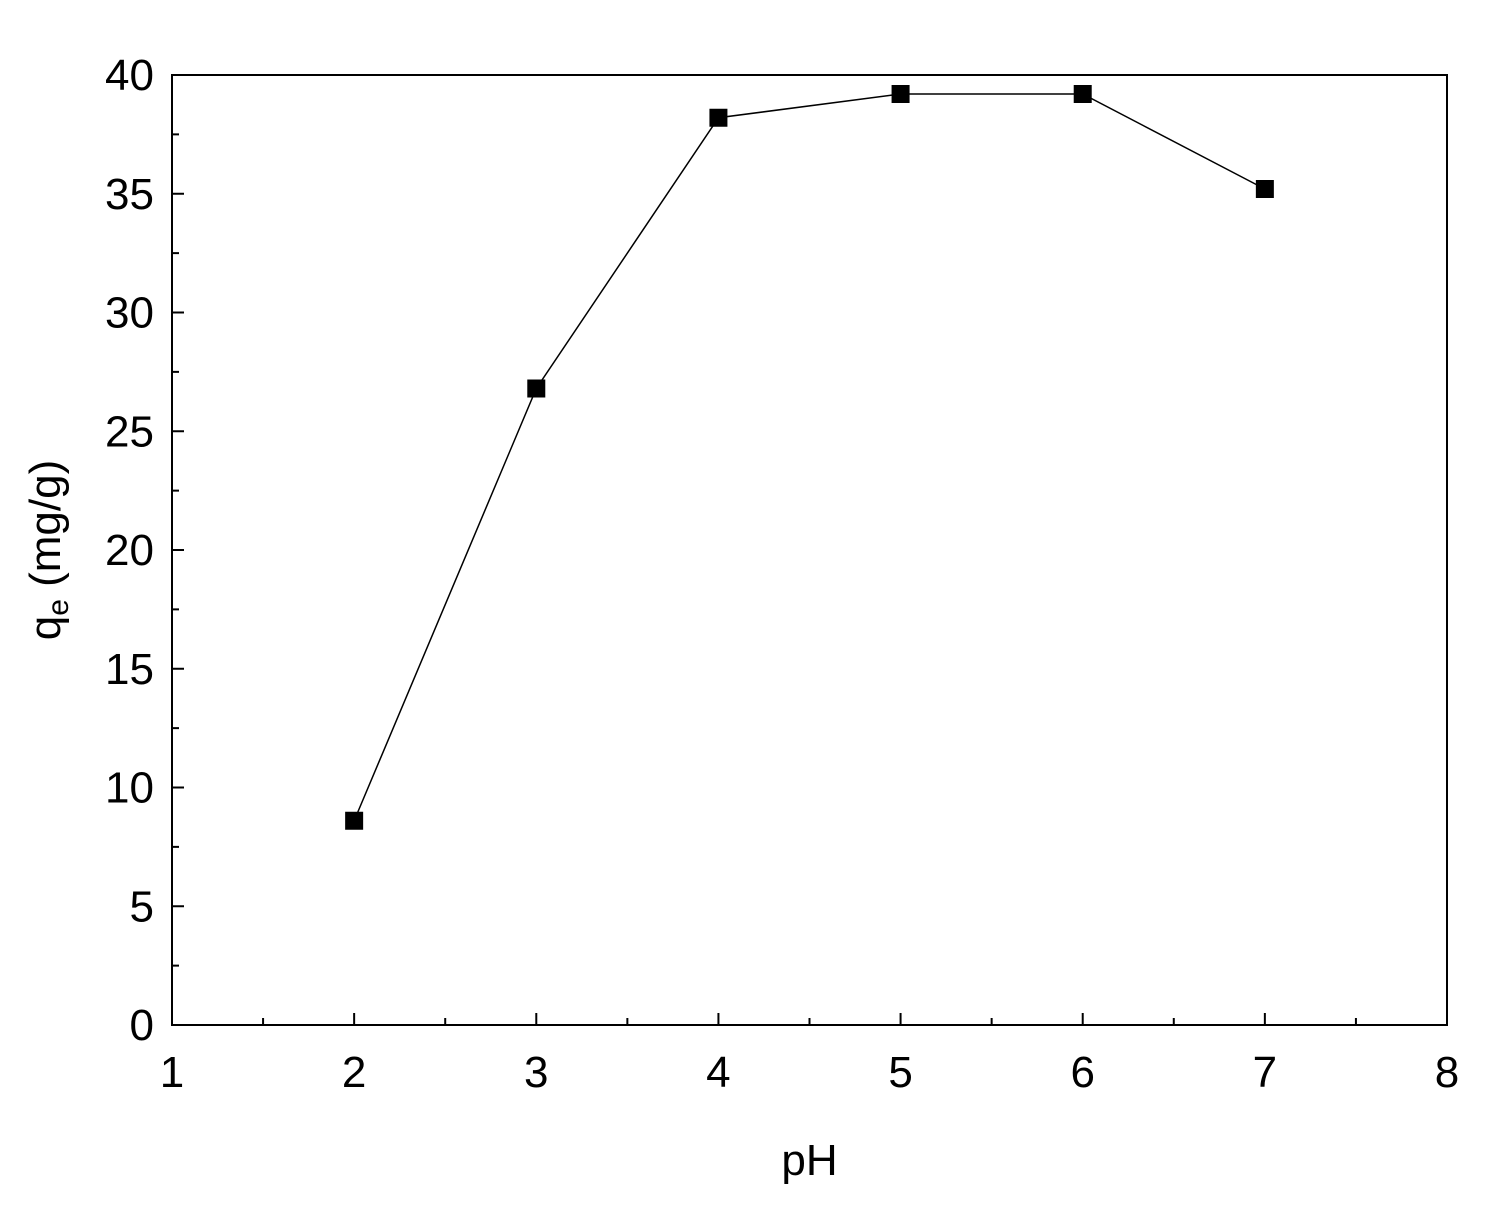 The height and width of the screenshot is (1207, 1488). I want to click on x-tick-label: 5, so click(900, 1072).